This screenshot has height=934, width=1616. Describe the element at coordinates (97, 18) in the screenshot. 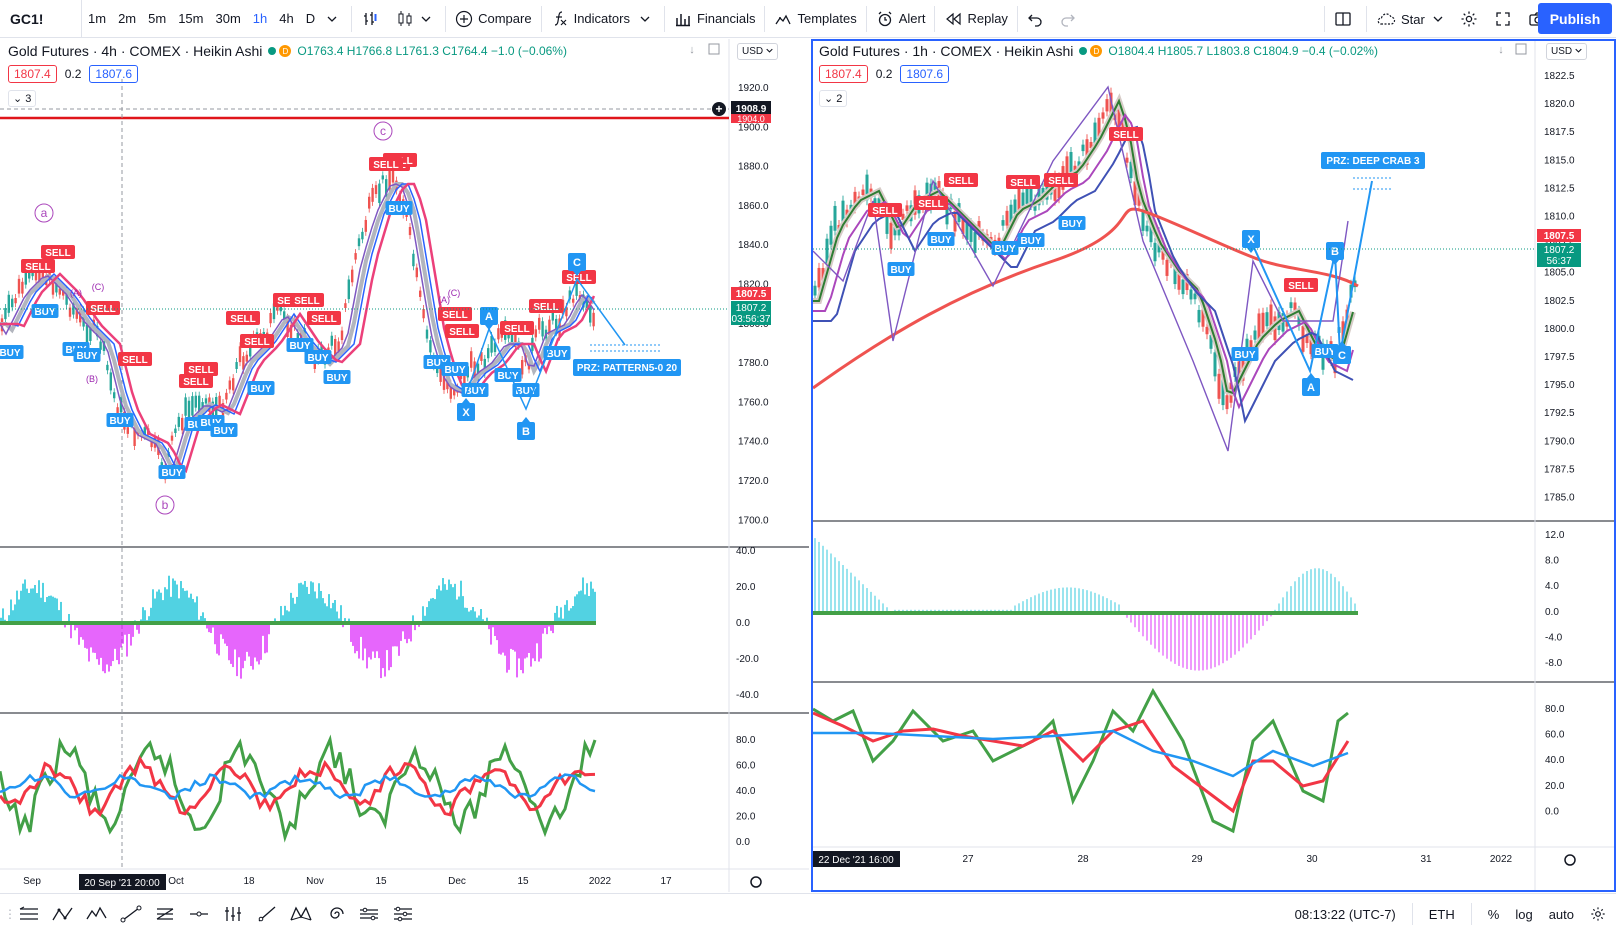

I see `interval-1m-button: 1m` at that location.